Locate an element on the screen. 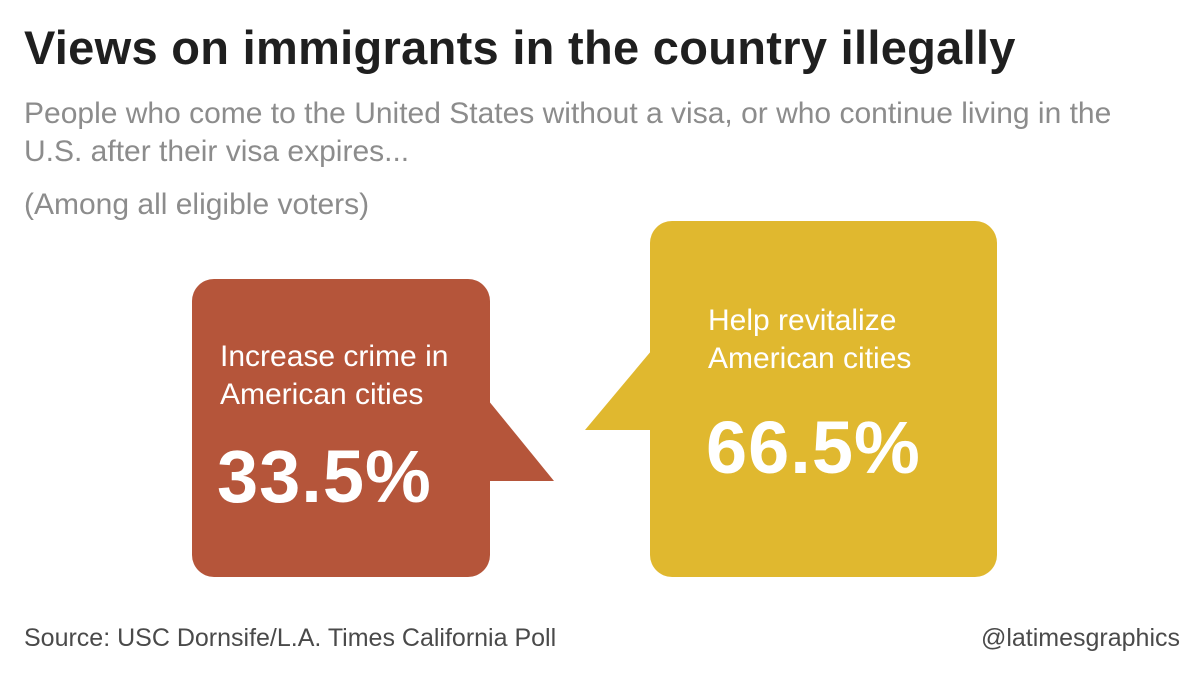 Image resolution: width=1200 pixels, height=674 pixels. revitalize-label: Help revitalize American cities is located at coordinates (810, 339).